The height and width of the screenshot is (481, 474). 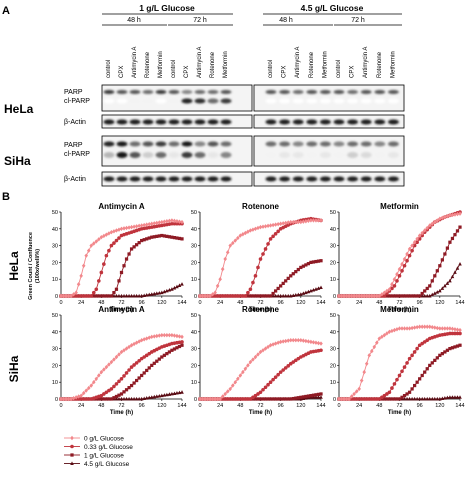 I want to click on y-tick-label: 30, so click(x=194, y=247).